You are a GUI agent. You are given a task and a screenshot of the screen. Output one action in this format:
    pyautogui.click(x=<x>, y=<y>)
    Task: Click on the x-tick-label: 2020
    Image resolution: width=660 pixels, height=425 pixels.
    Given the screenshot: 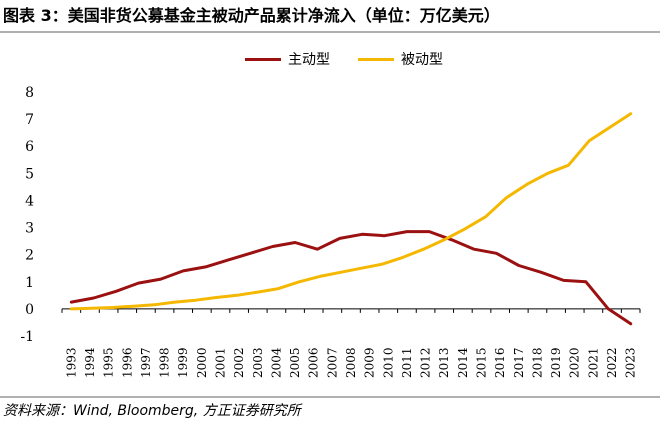 What is the action you would take?
    pyautogui.click(x=575, y=362)
    